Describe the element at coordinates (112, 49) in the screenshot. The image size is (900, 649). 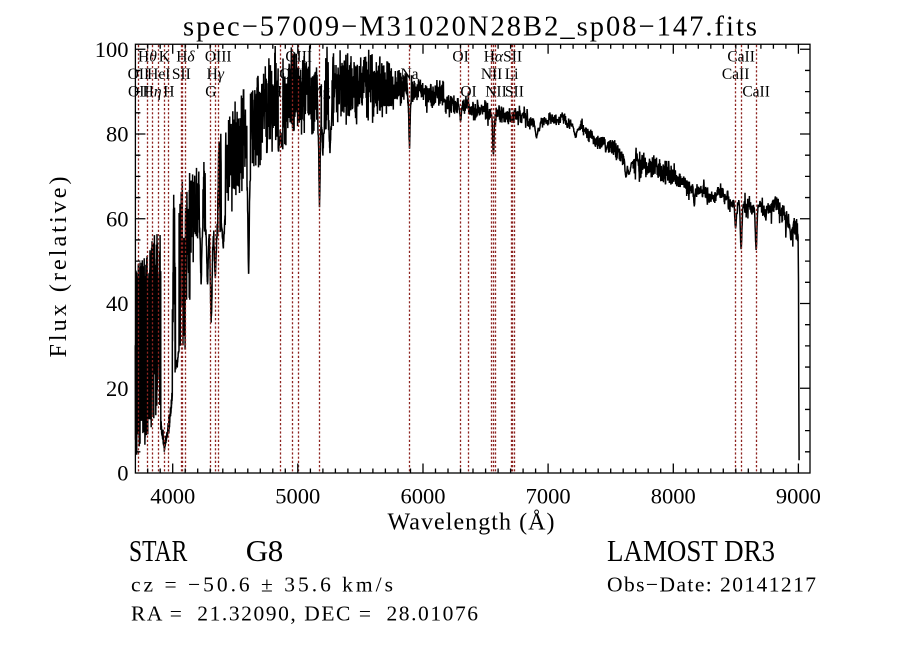
I see `svg-text: 100` at that location.